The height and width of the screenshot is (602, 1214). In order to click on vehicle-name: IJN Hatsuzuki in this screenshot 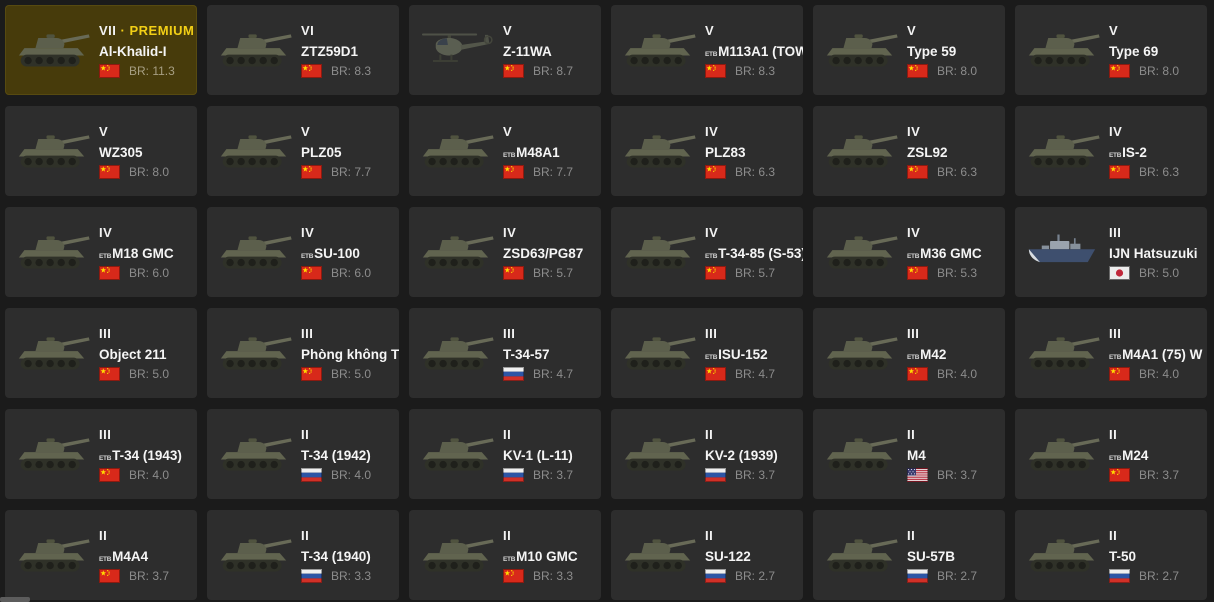, I will do `click(1153, 253)`.